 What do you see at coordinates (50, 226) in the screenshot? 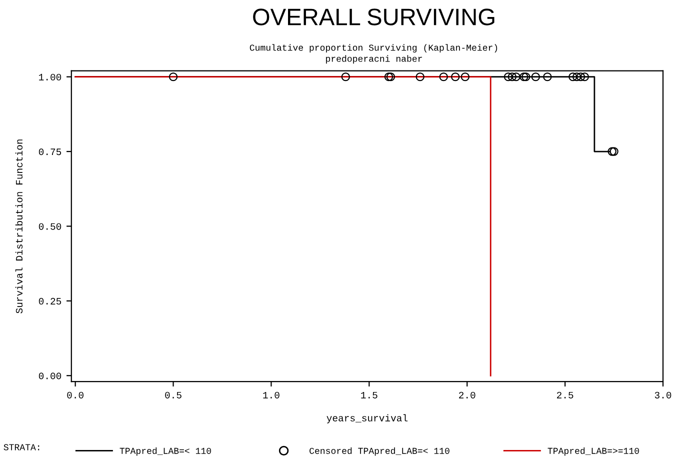
I see `y-tick-label: 0.50` at bounding box center [50, 226].